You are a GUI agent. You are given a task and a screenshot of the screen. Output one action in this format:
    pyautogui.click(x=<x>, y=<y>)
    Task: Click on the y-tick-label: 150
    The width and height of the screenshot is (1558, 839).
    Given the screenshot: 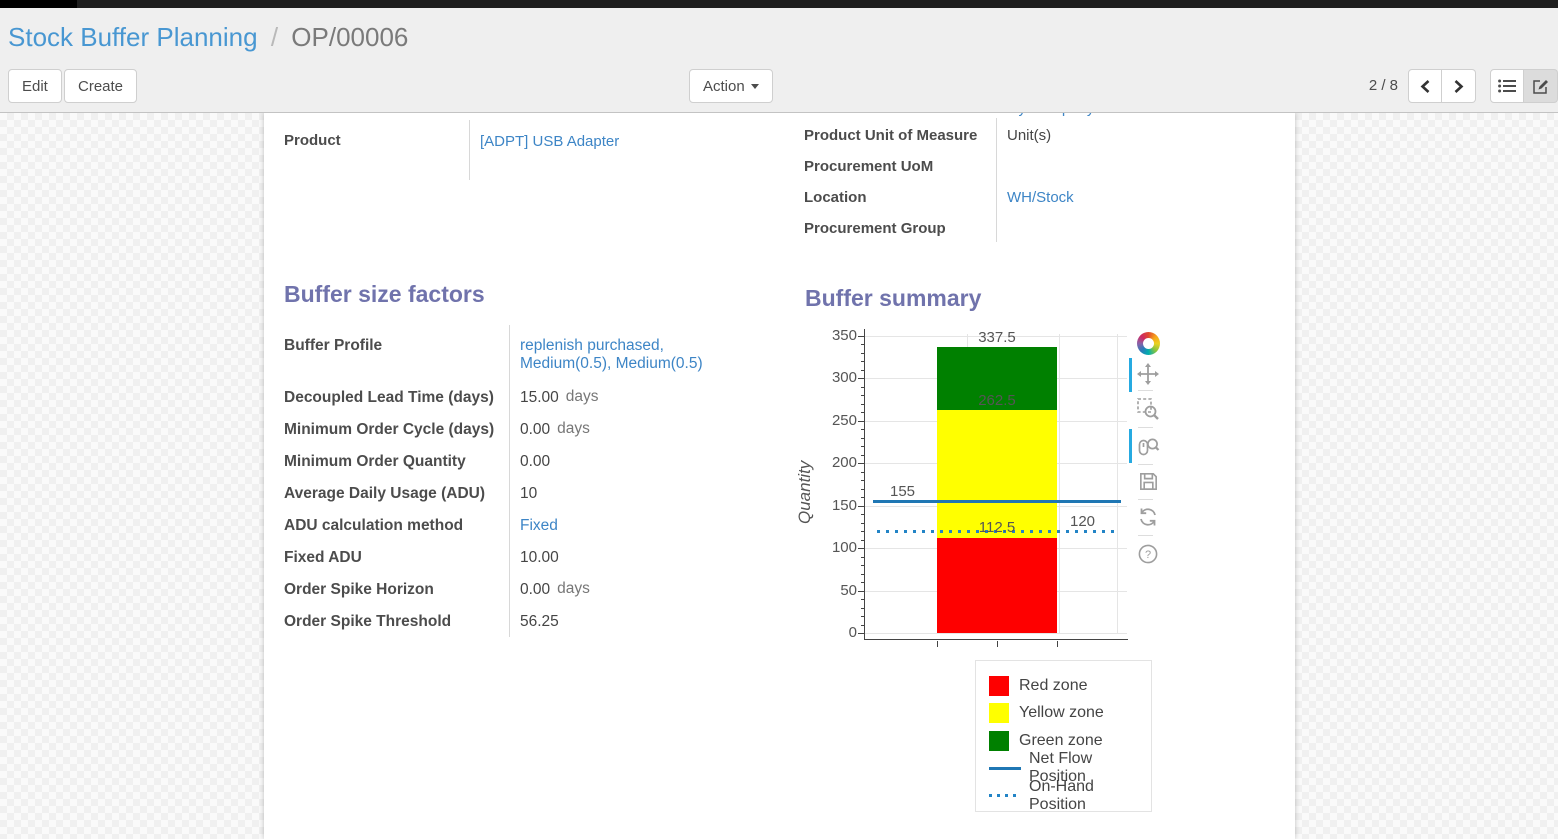 What is the action you would take?
    pyautogui.click(x=844, y=505)
    